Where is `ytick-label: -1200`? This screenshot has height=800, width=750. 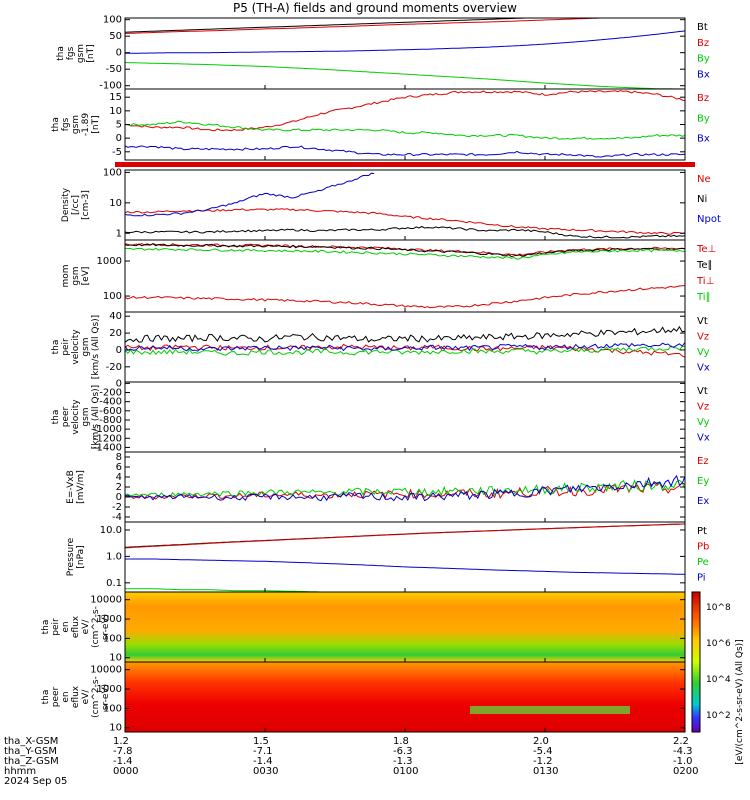
ytick-label: -1200 is located at coordinates (107, 438).